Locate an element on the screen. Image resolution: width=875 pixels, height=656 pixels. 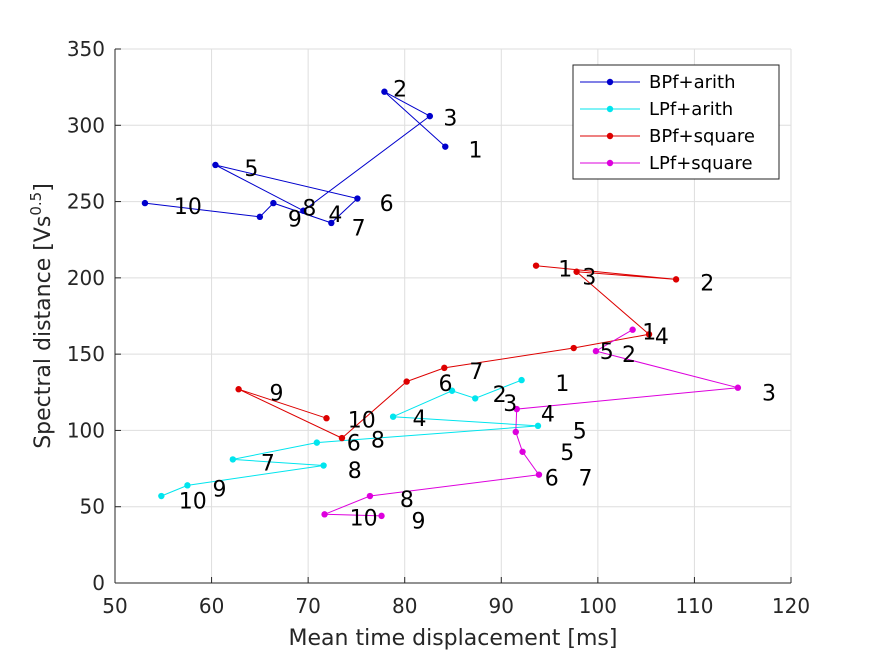
x-tick-label: 50 is located at coordinates (114, 606).